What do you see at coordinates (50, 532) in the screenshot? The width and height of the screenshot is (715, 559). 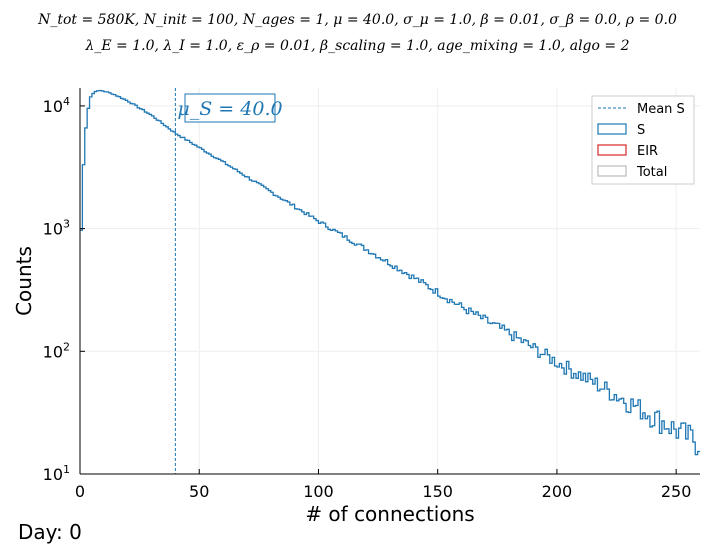 I see `day-label: Day: 0` at bounding box center [50, 532].